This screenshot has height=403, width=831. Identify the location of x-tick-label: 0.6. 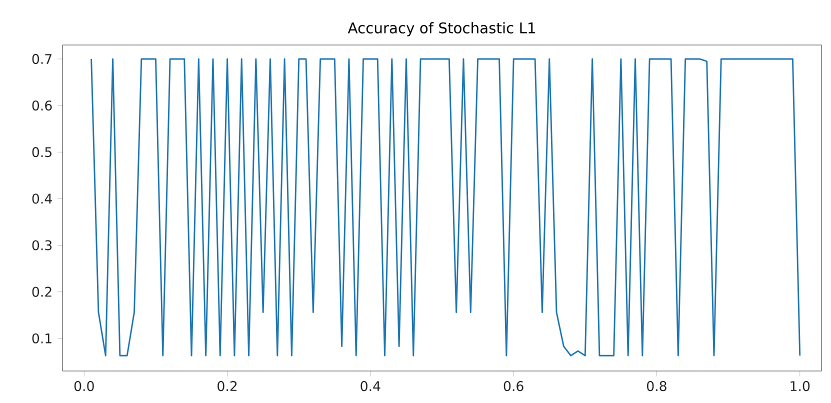
(514, 386).